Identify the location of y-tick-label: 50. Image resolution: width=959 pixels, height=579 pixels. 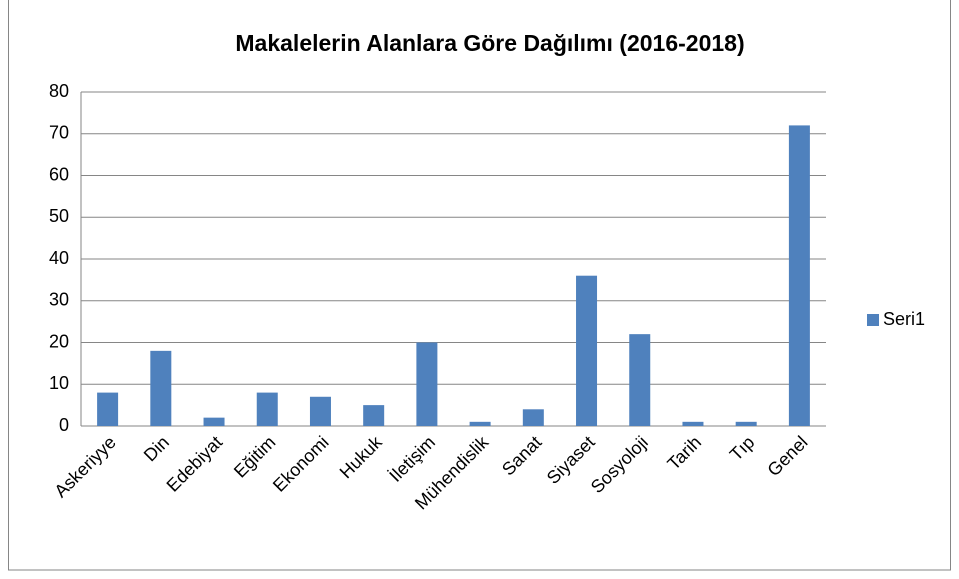
(59, 216).